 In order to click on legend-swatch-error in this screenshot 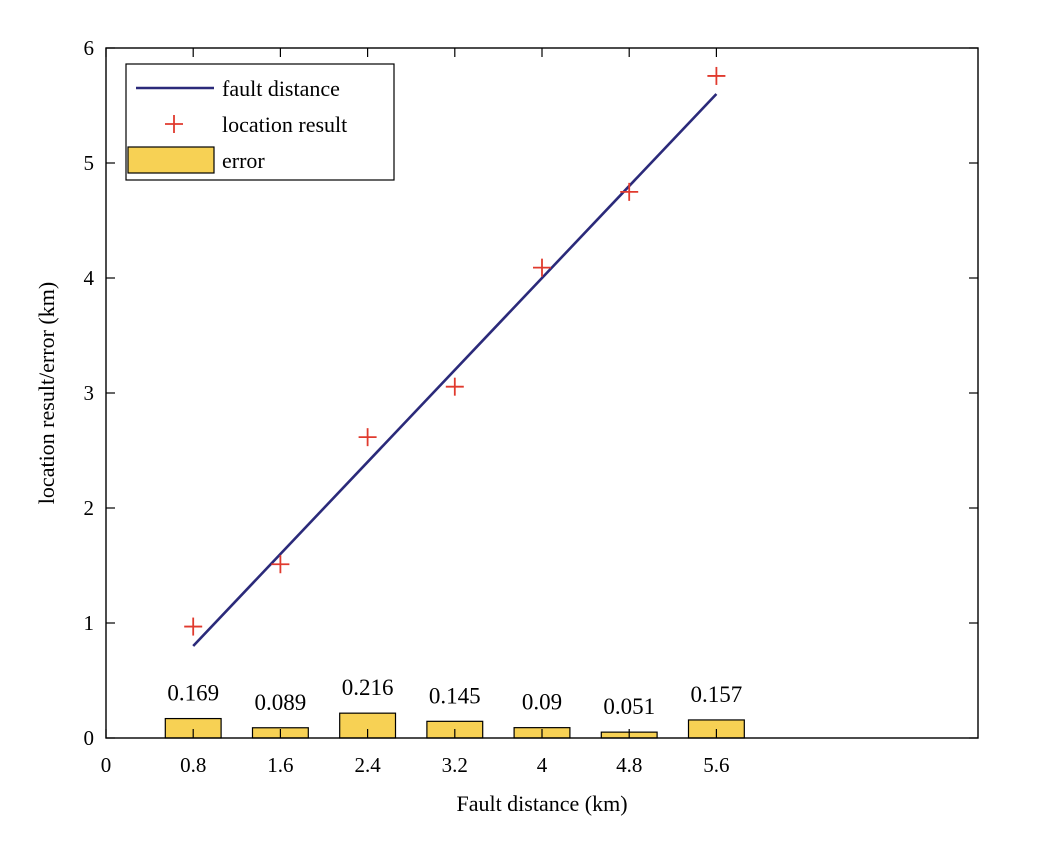, I will do `click(171, 160)`.